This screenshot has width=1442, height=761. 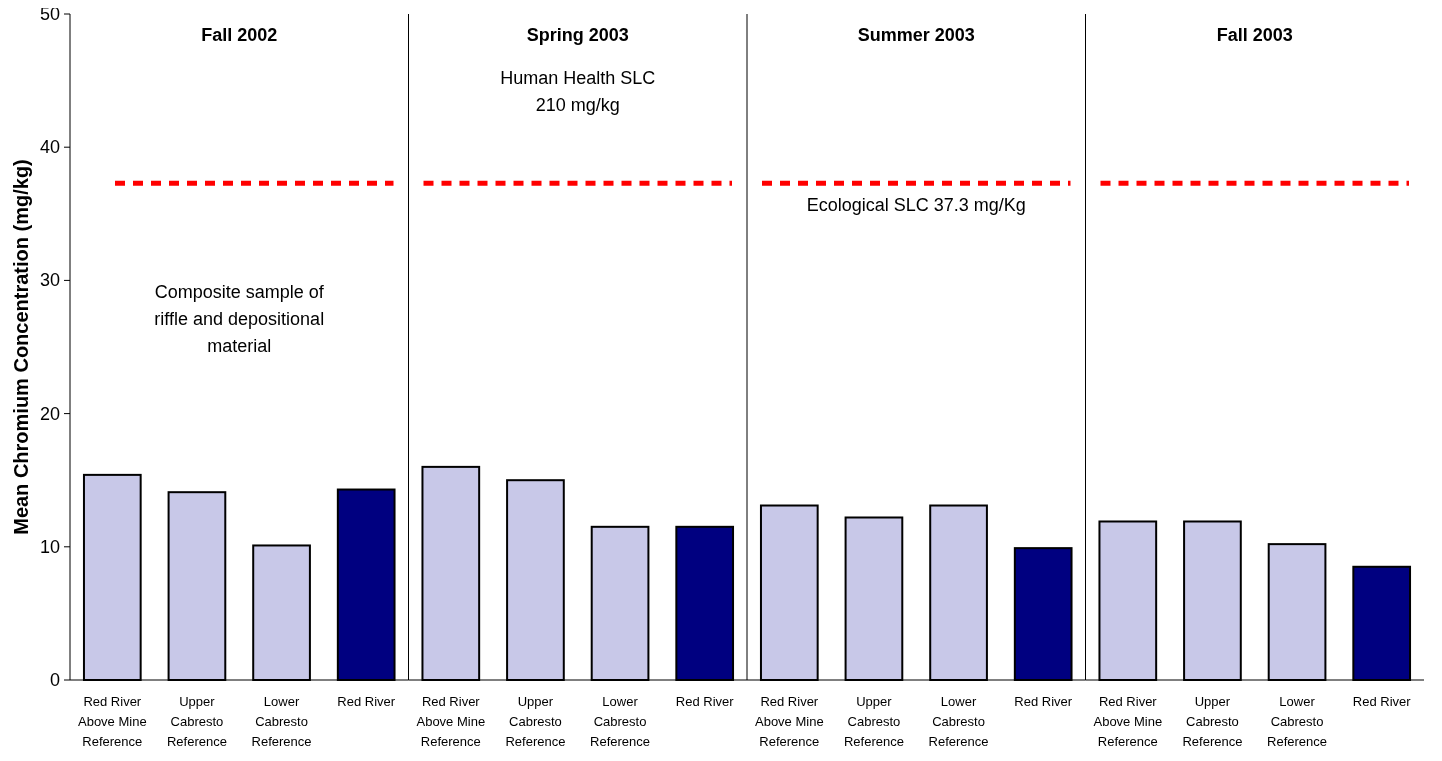 I want to click on y-axis-title: Mean Chromium Concentration (mg/kg), so click(x=21, y=347).